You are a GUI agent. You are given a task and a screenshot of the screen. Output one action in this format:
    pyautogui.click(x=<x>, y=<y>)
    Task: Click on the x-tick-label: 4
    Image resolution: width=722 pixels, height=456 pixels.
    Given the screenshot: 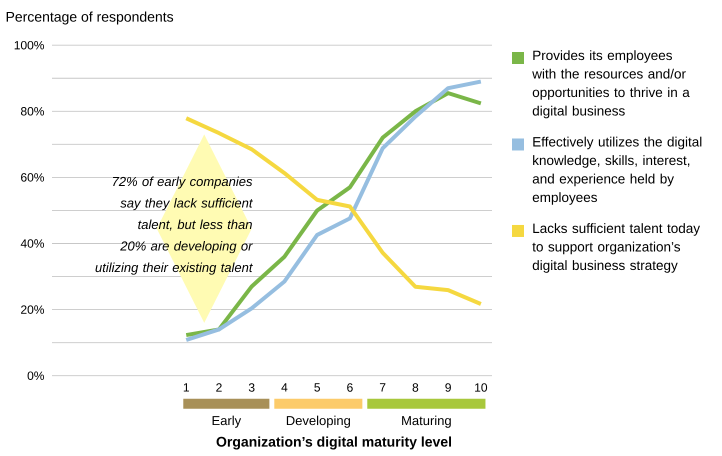 What is the action you would take?
    pyautogui.click(x=284, y=387)
    